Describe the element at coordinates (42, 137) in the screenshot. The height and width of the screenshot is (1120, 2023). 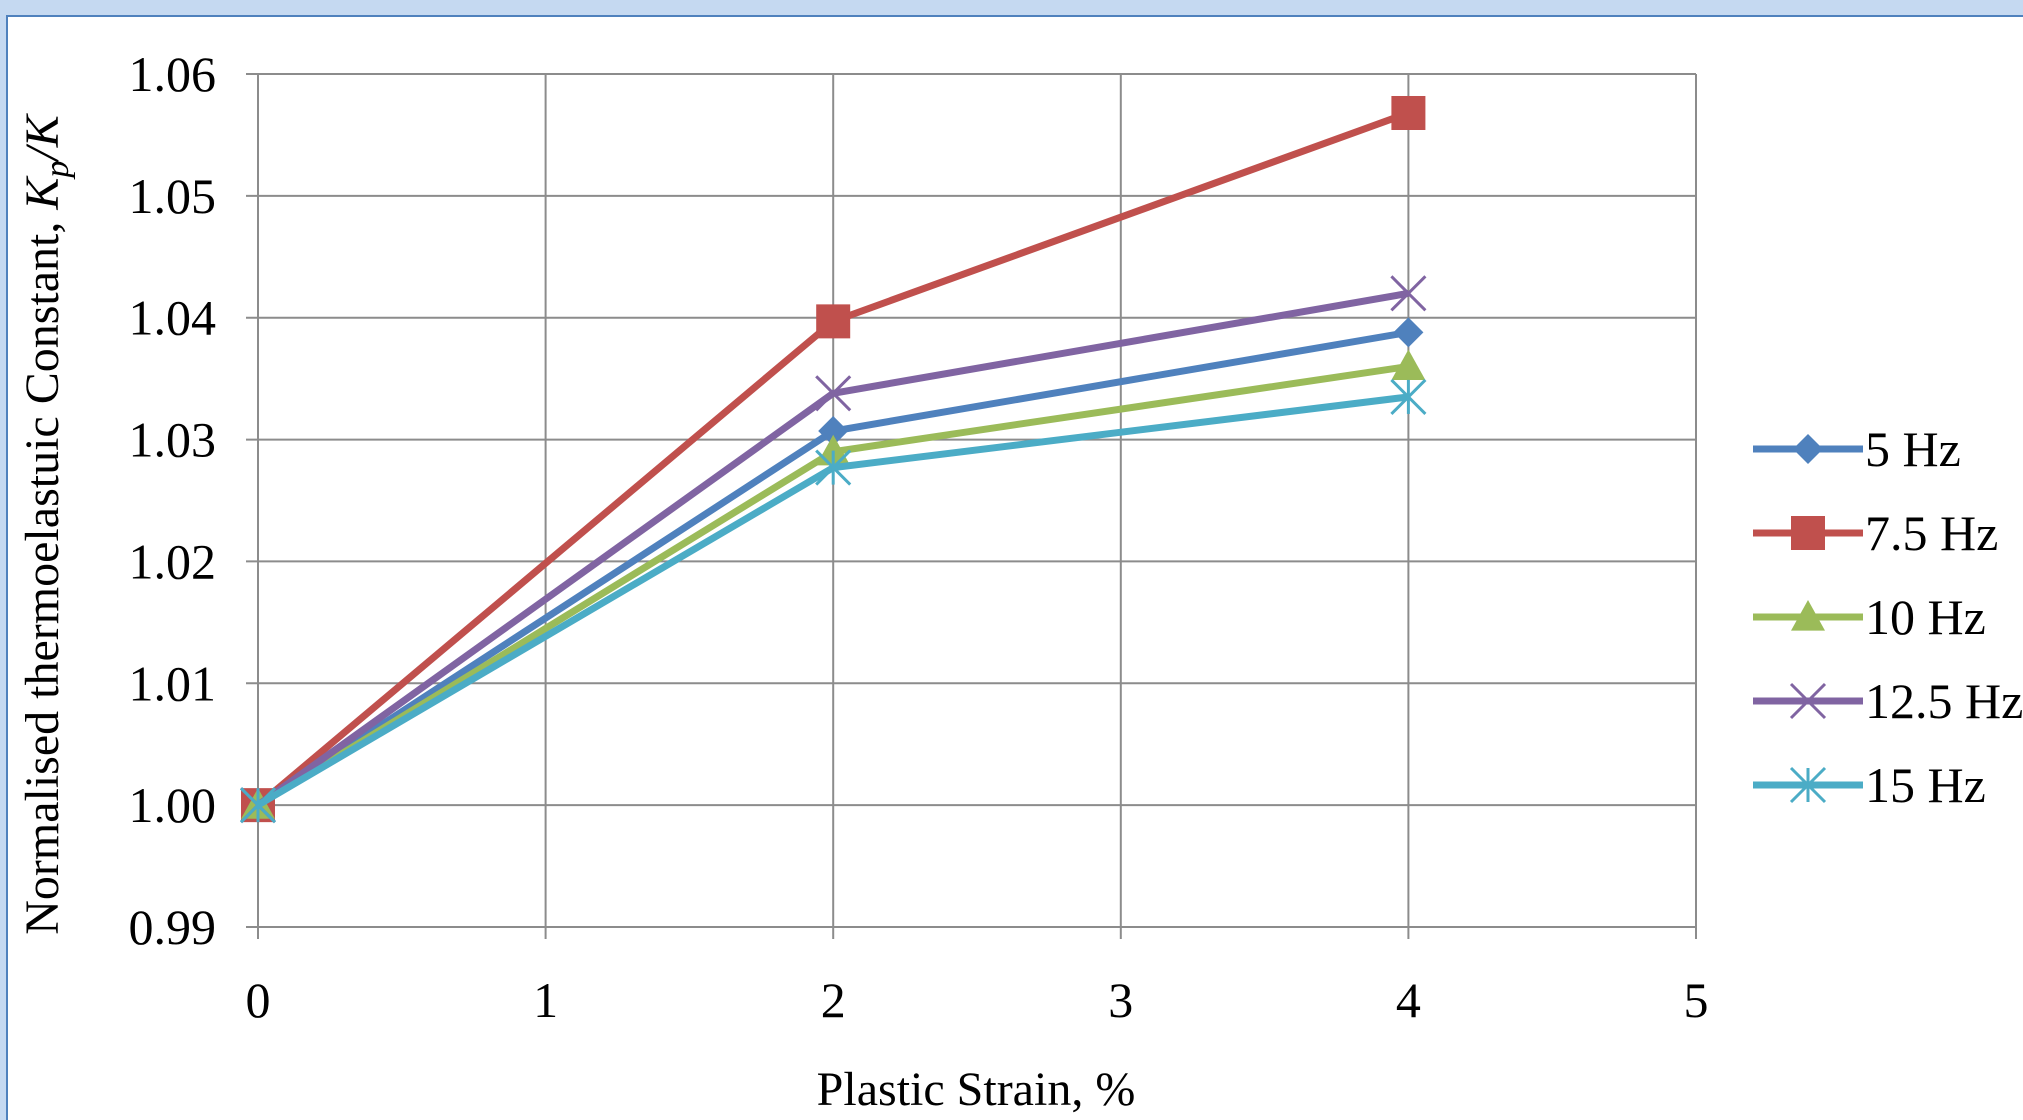
I see `y-axis-title-tail: /K` at that location.